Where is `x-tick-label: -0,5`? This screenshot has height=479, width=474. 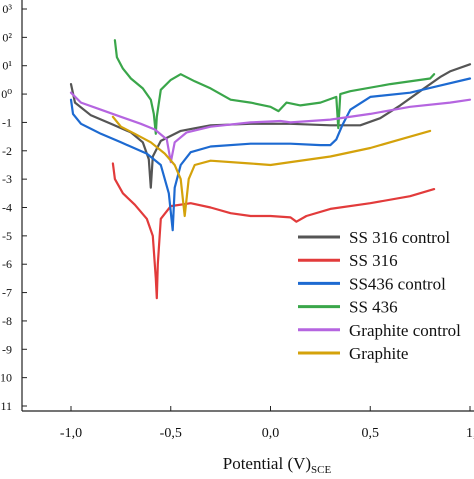 x-tick-label: -0,5 is located at coordinates (171, 433).